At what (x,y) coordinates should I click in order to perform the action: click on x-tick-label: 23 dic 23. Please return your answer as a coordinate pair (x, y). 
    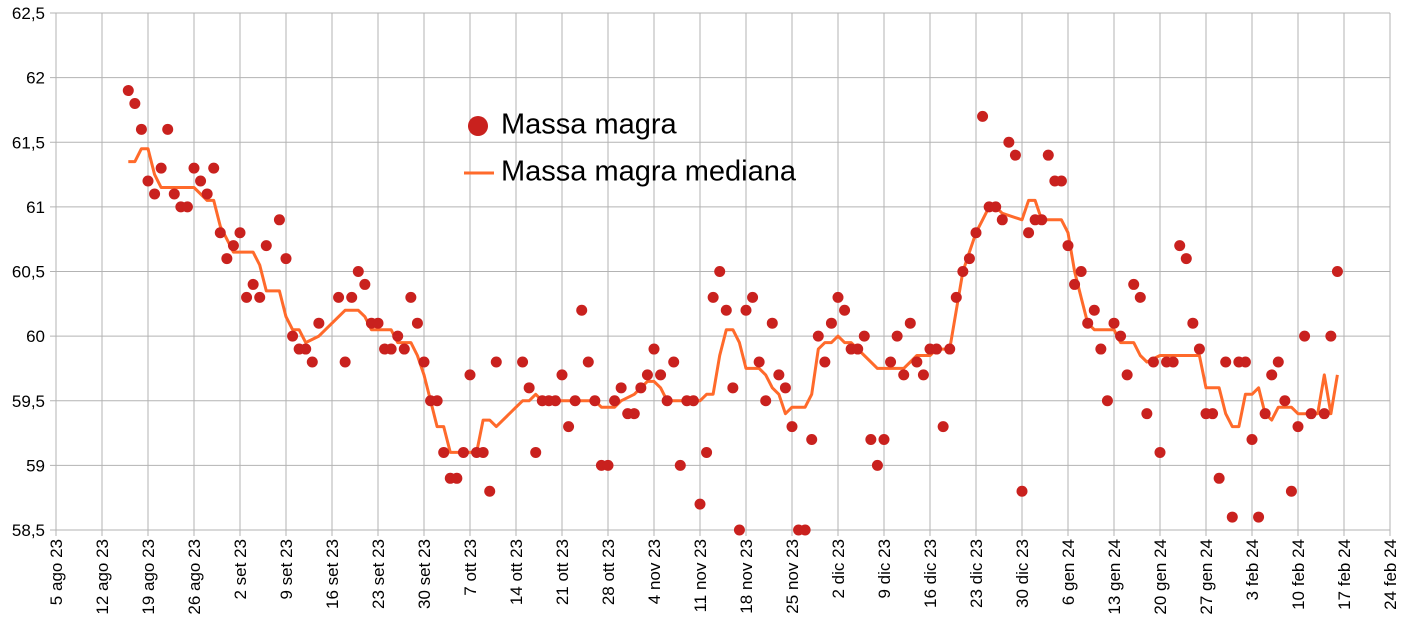
    Looking at the image, I should click on (976, 573).